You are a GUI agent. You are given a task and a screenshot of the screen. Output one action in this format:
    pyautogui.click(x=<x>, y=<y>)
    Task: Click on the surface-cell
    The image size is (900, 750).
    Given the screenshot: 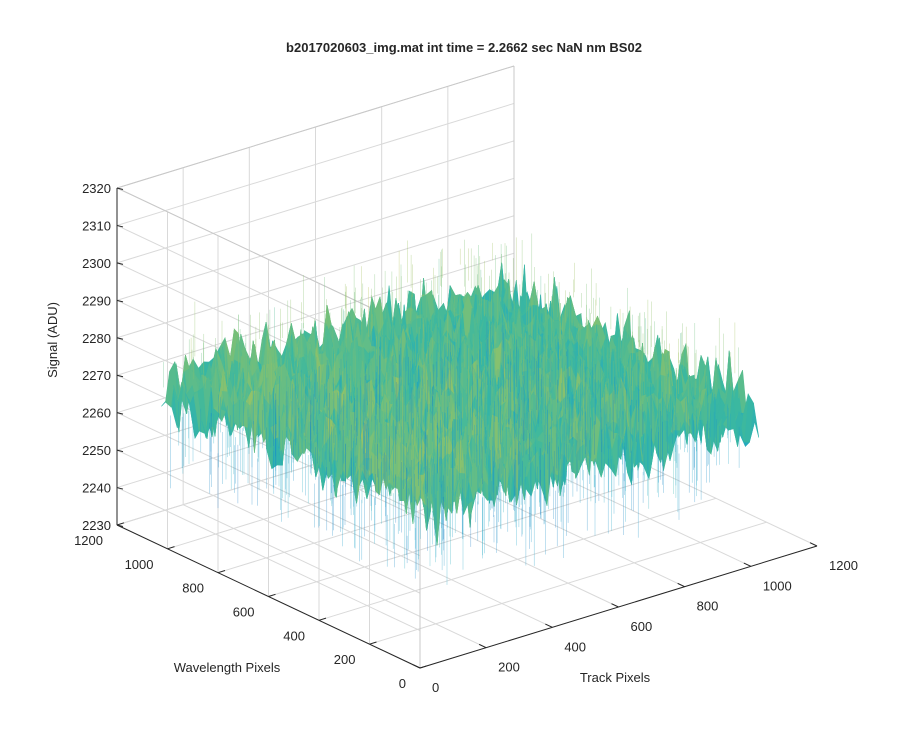 What is the action you would take?
    pyautogui.click(x=533, y=294)
    